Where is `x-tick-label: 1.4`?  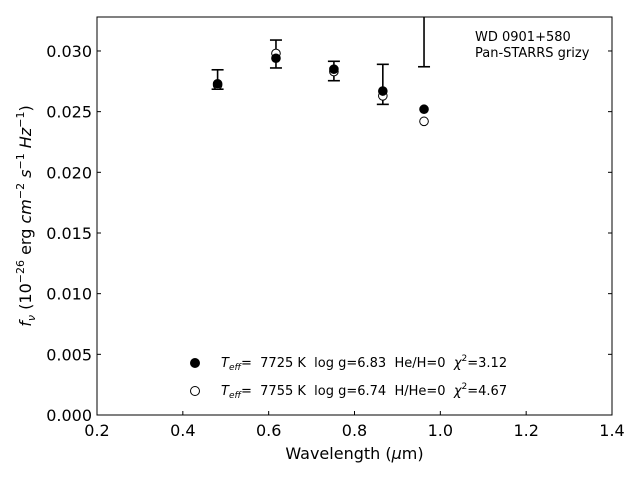
x-tick-label: 1.4 is located at coordinates (611, 430).